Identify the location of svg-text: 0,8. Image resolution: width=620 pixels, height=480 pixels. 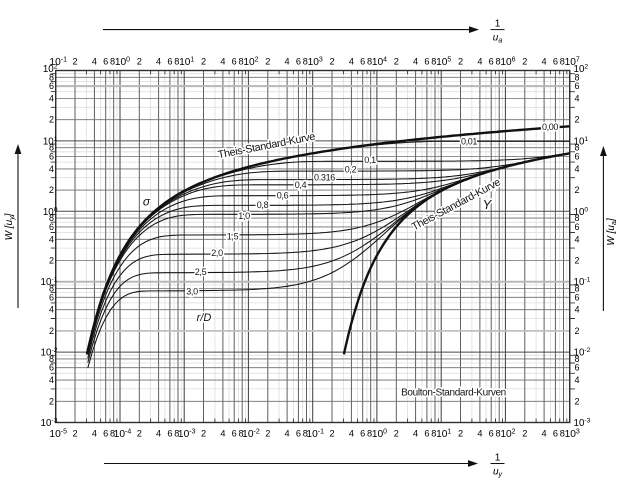
(263, 205).